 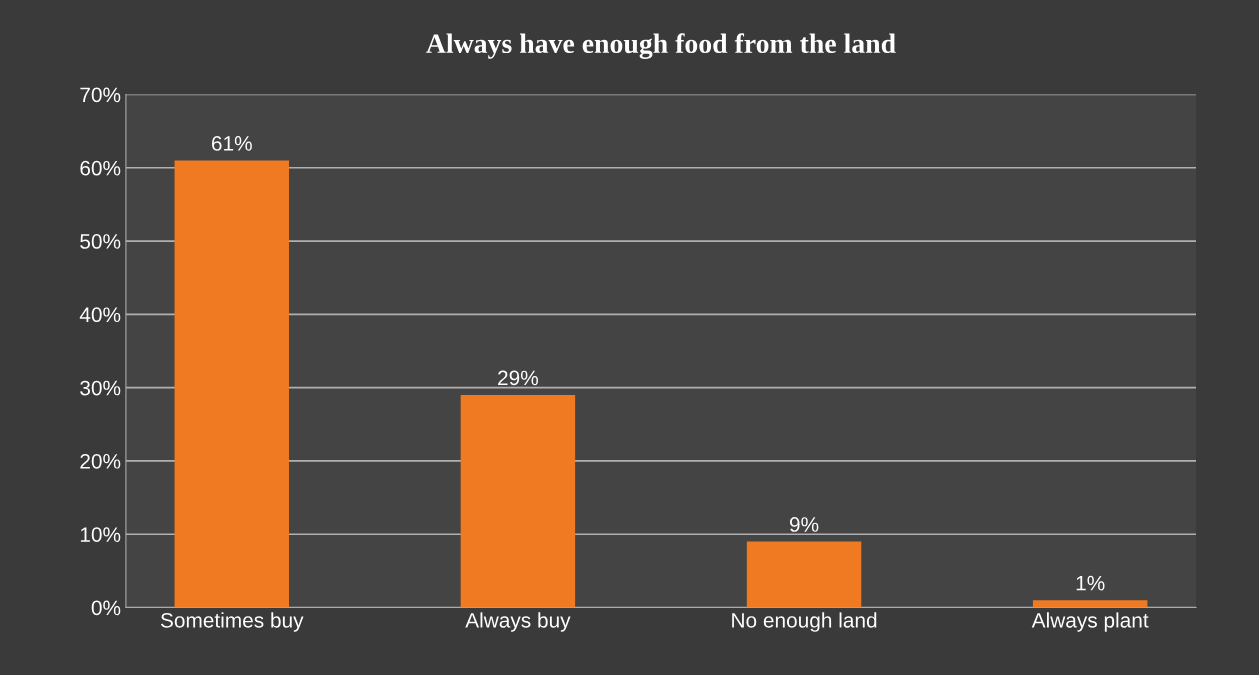 What do you see at coordinates (1090, 583) in the screenshot?
I see `data-label: 1%` at bounding box center [1090, 583].